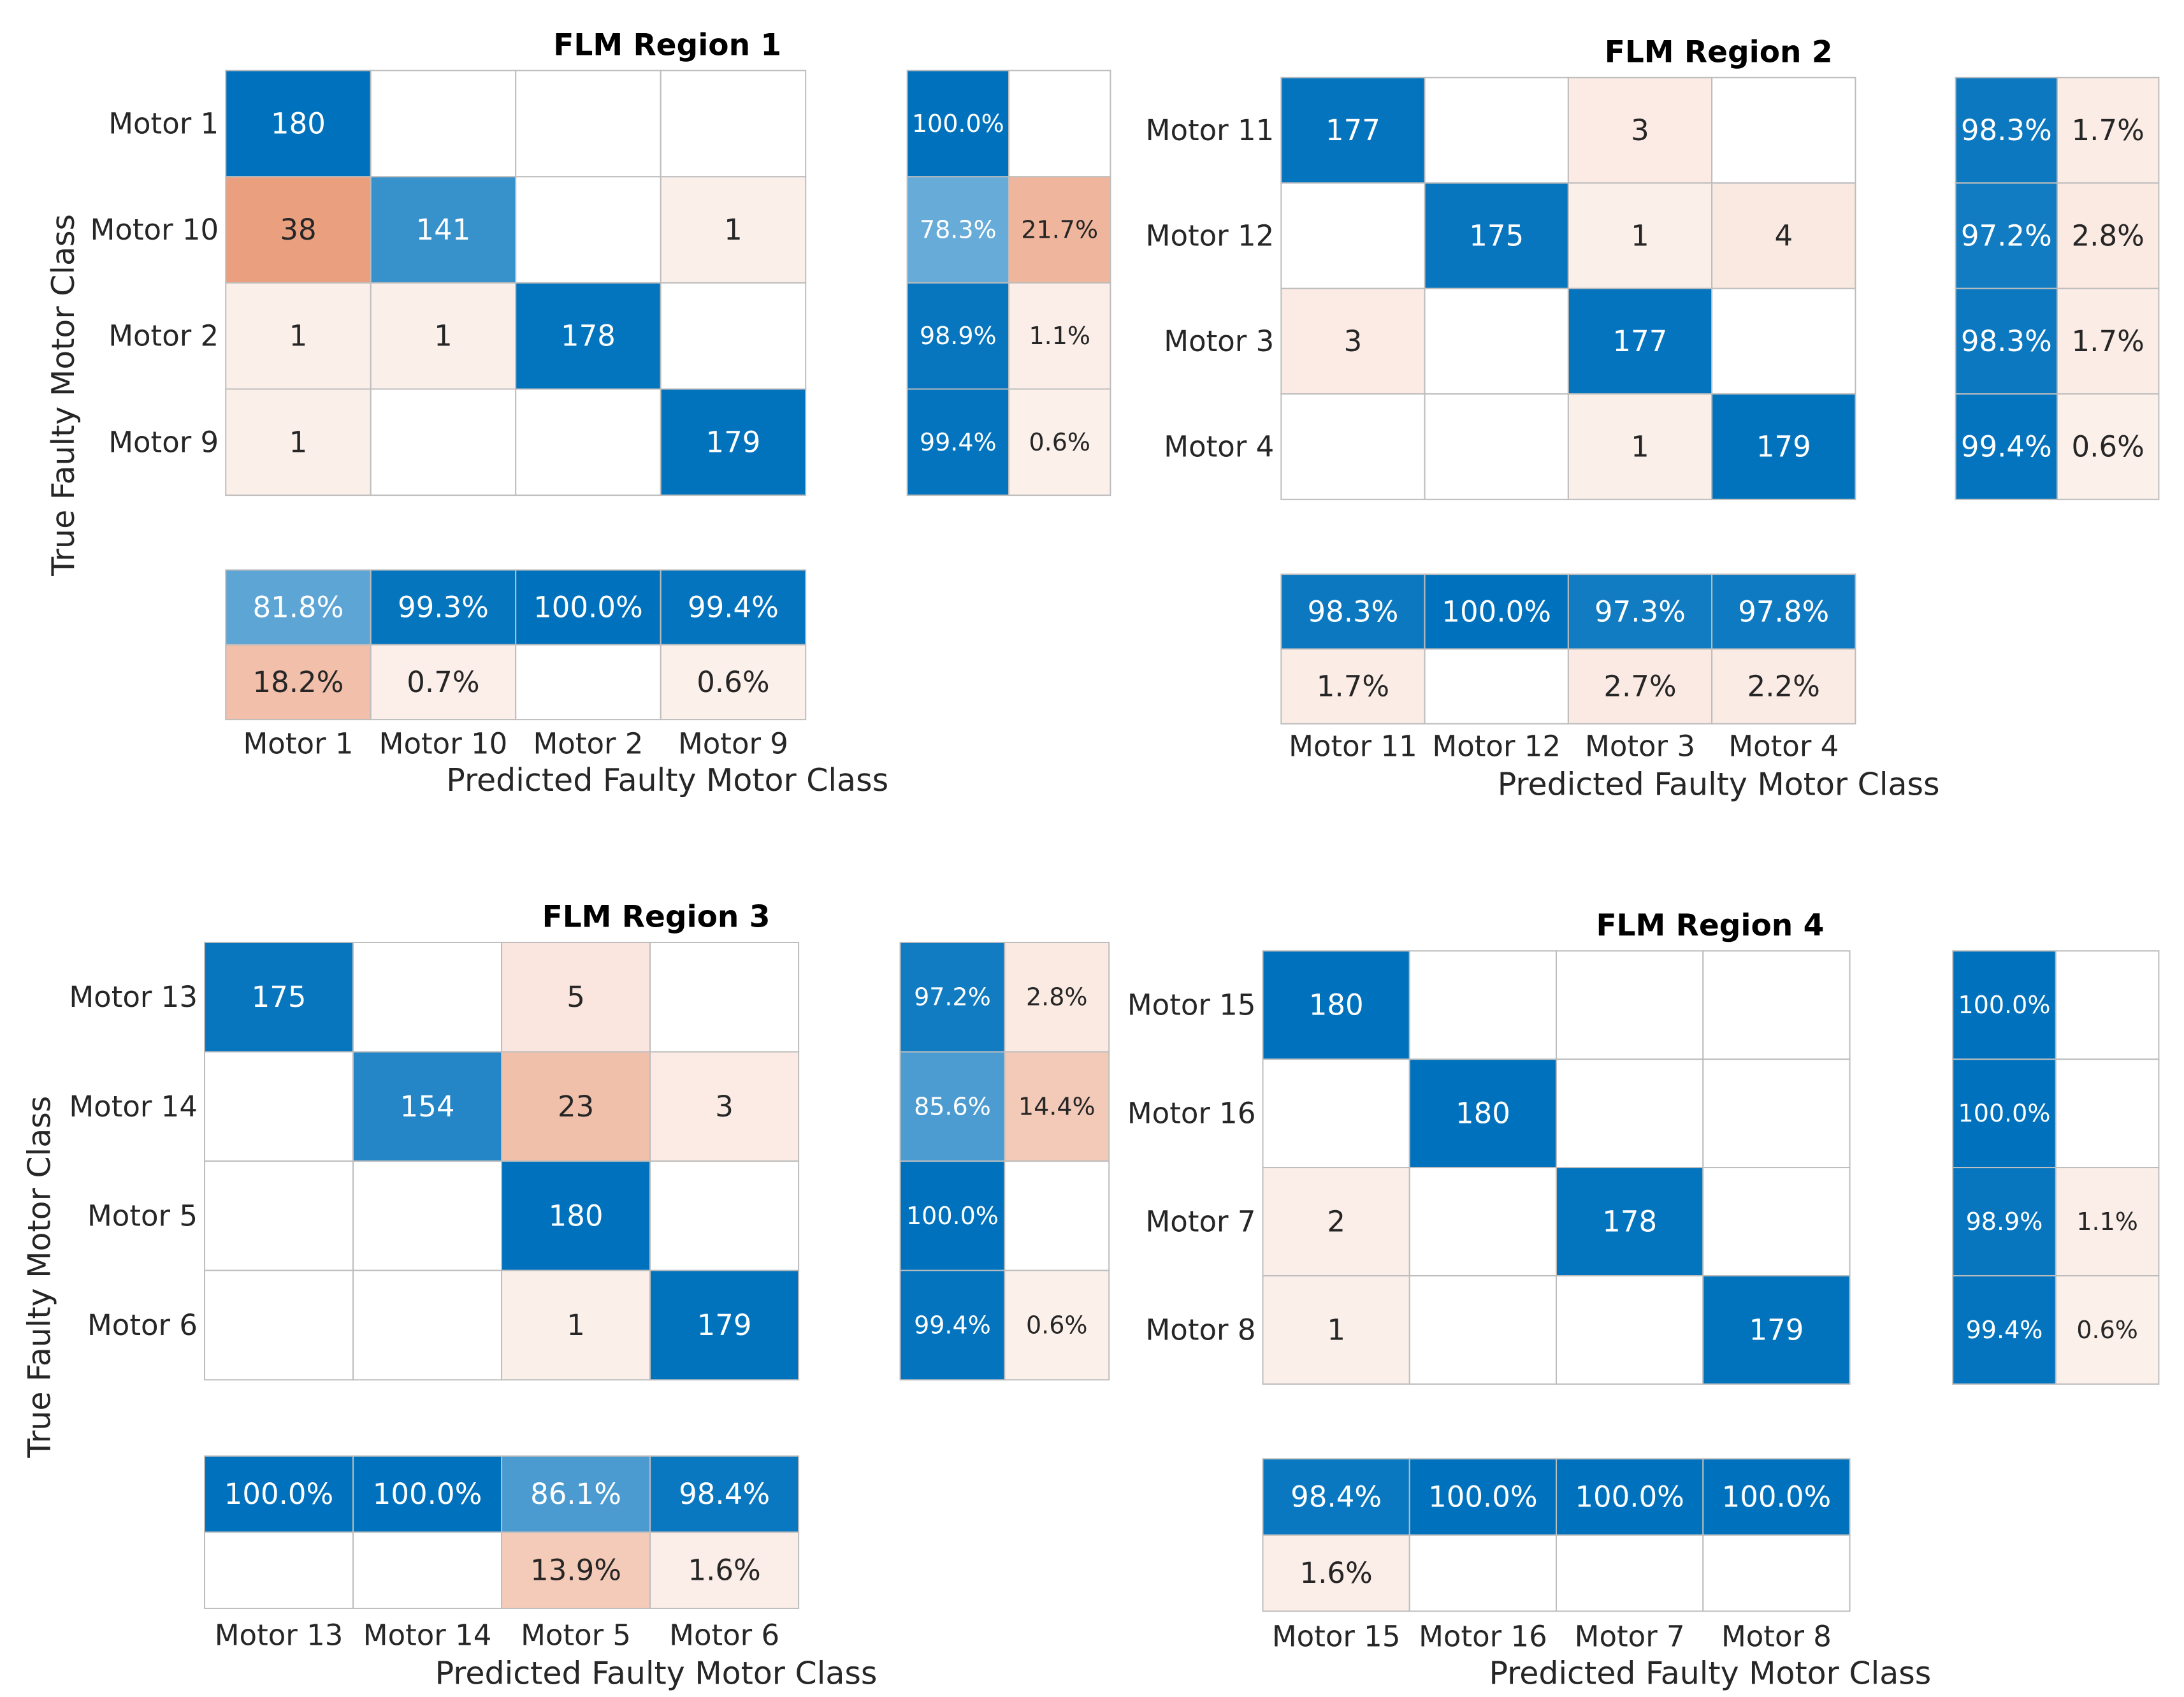 The image size is (2184, 1697). I want to click on column-summary-value: 98.4%, so click(1336, 1497).